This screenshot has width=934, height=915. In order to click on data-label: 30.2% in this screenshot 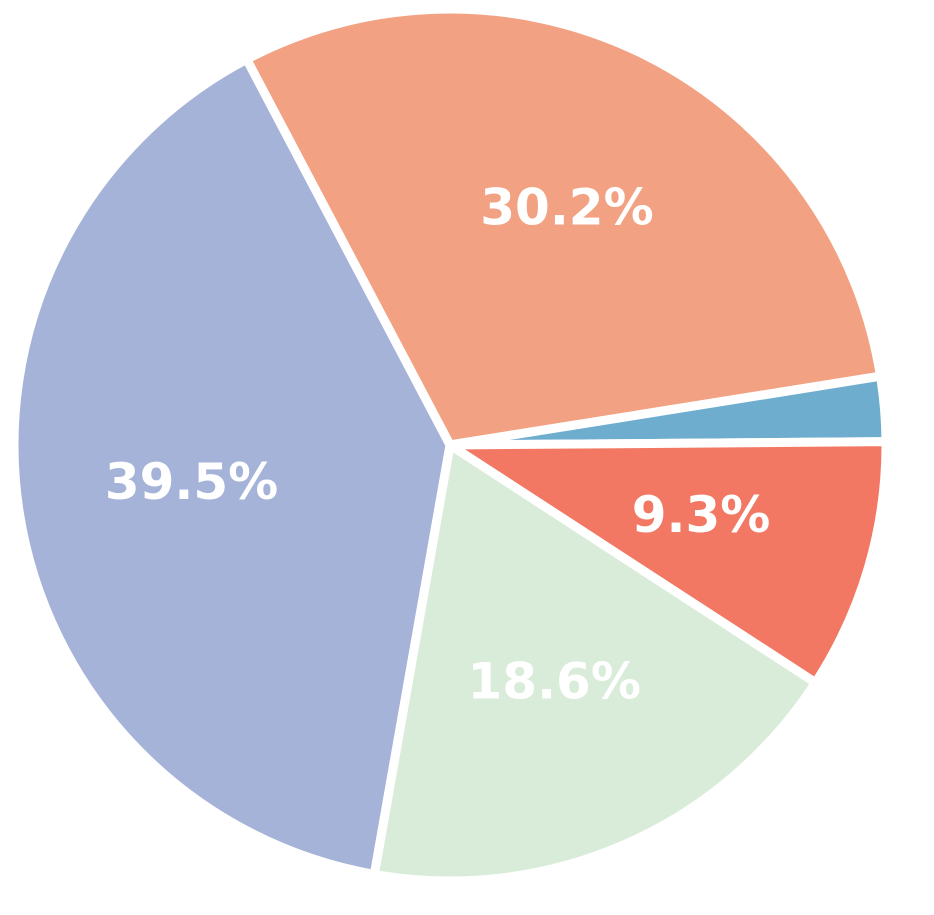, I will do `click(566, 208)`.